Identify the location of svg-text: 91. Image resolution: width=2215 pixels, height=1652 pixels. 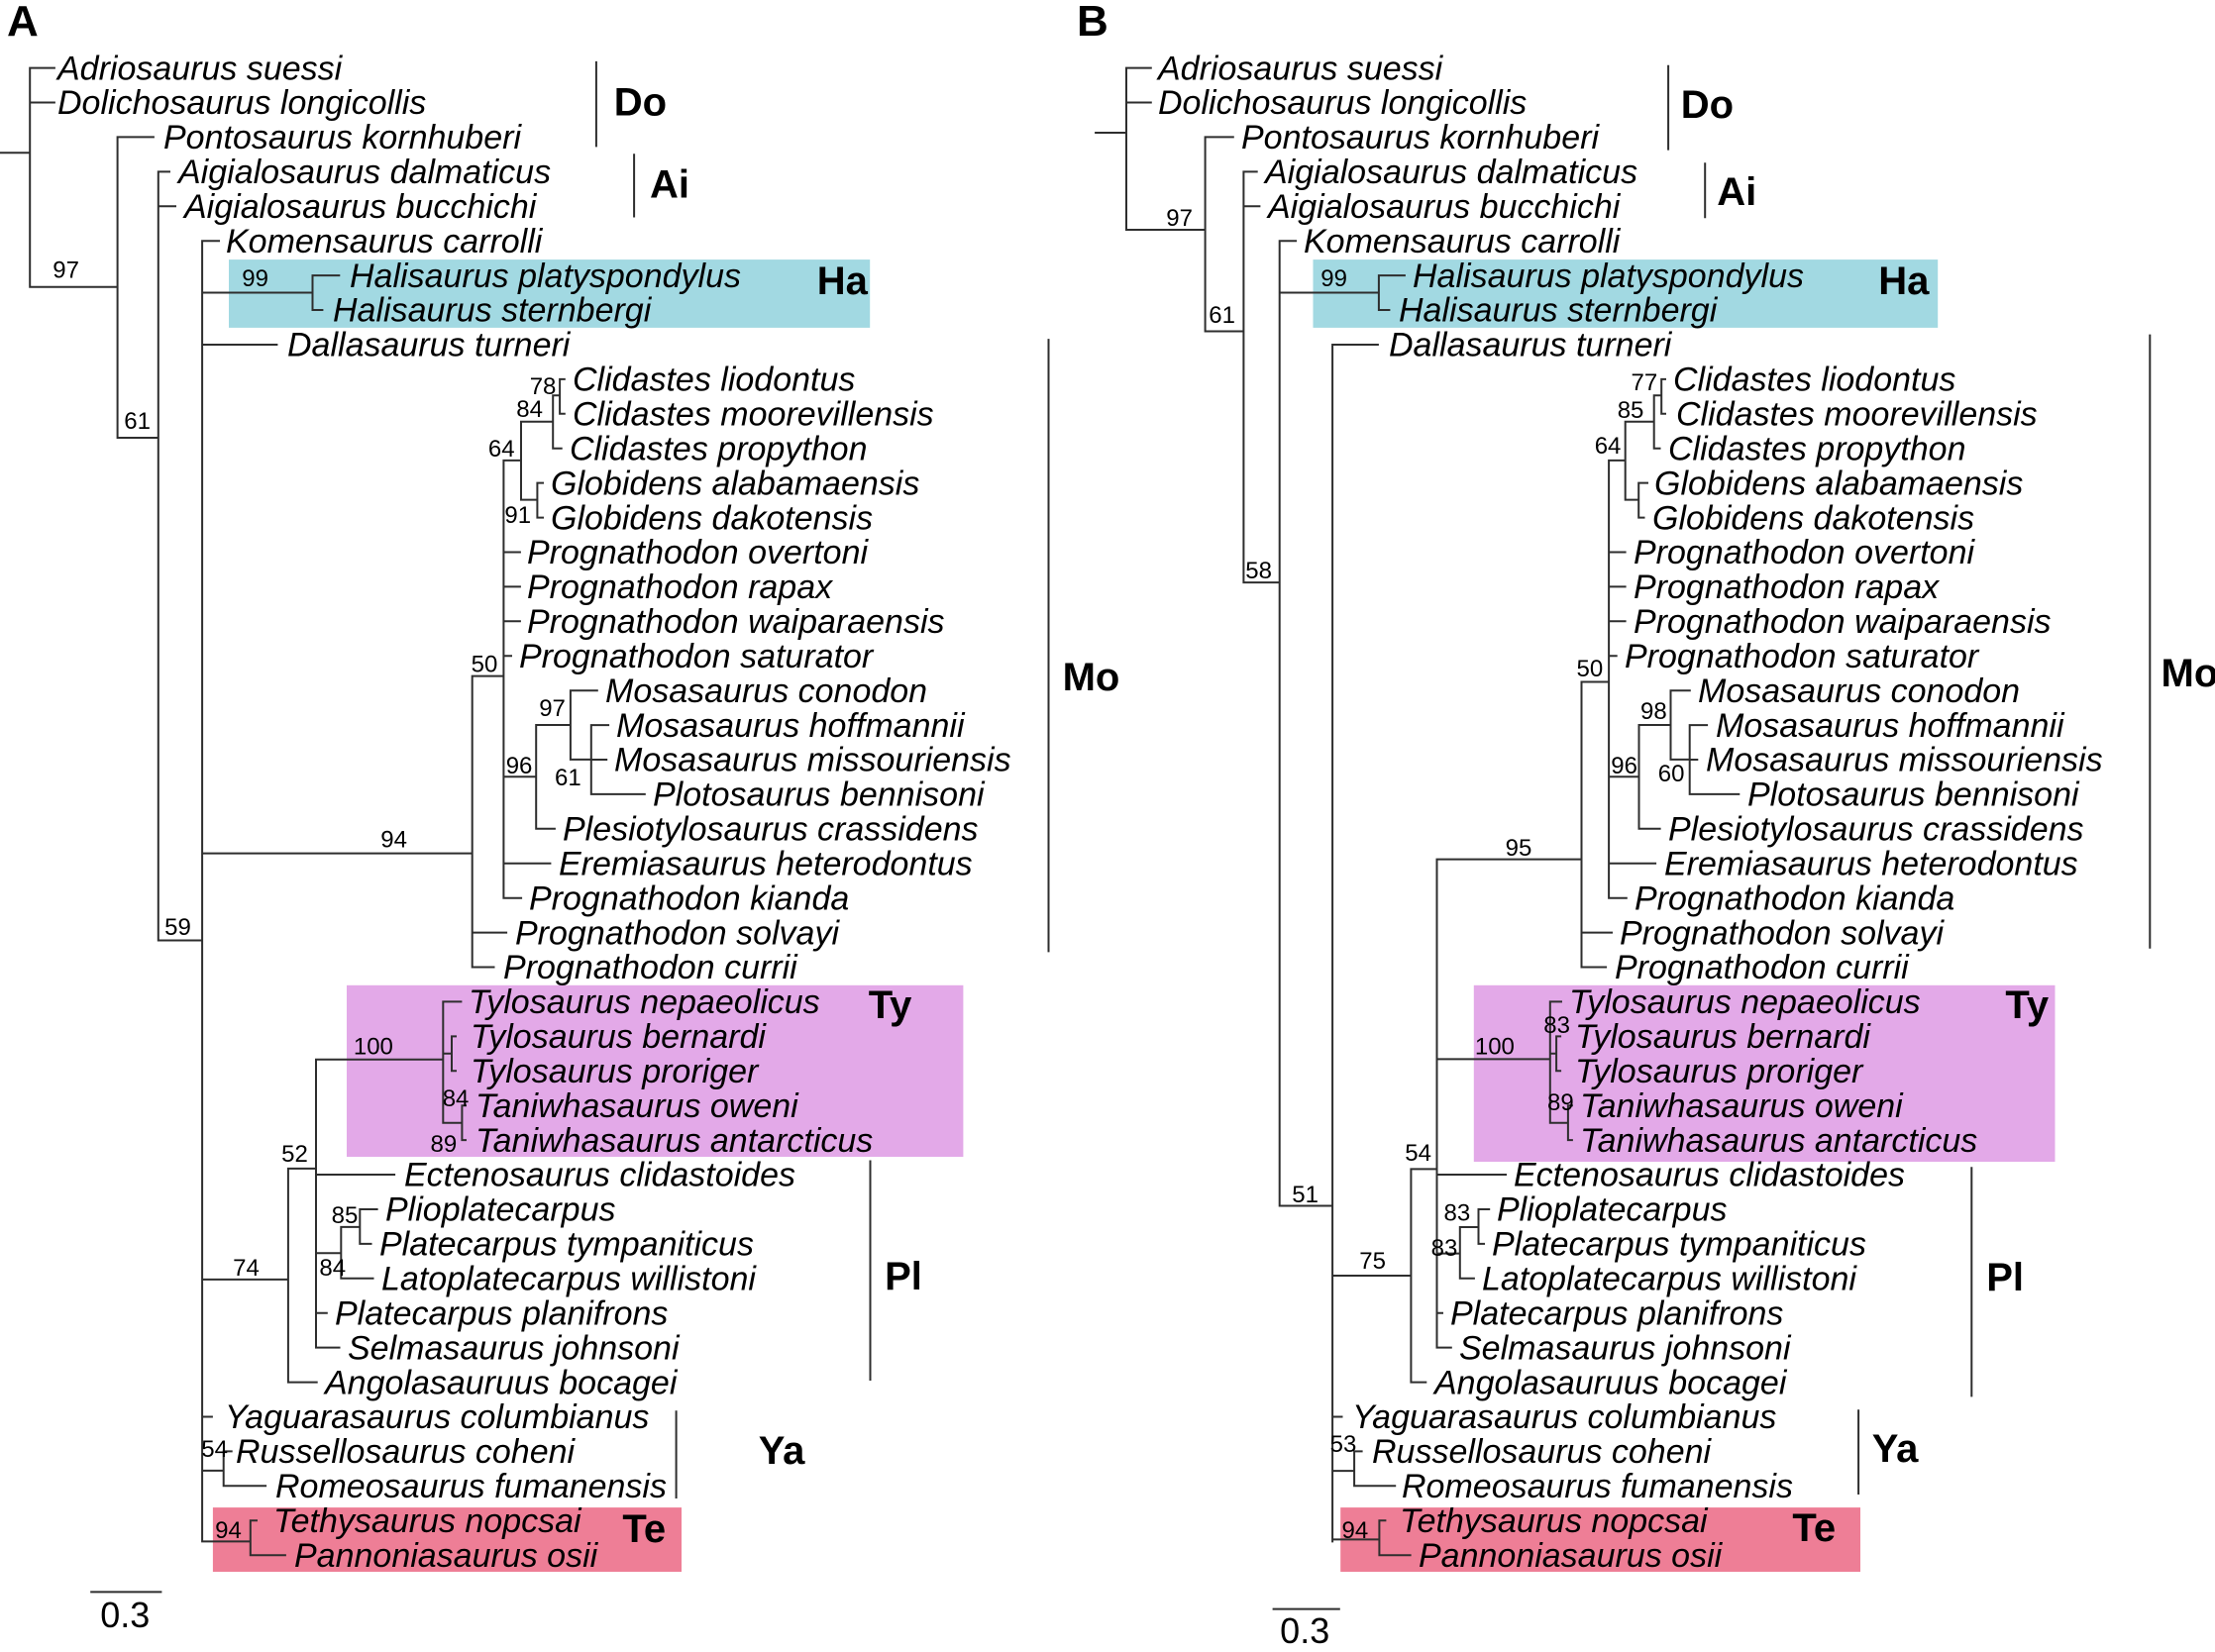
(517, 516).